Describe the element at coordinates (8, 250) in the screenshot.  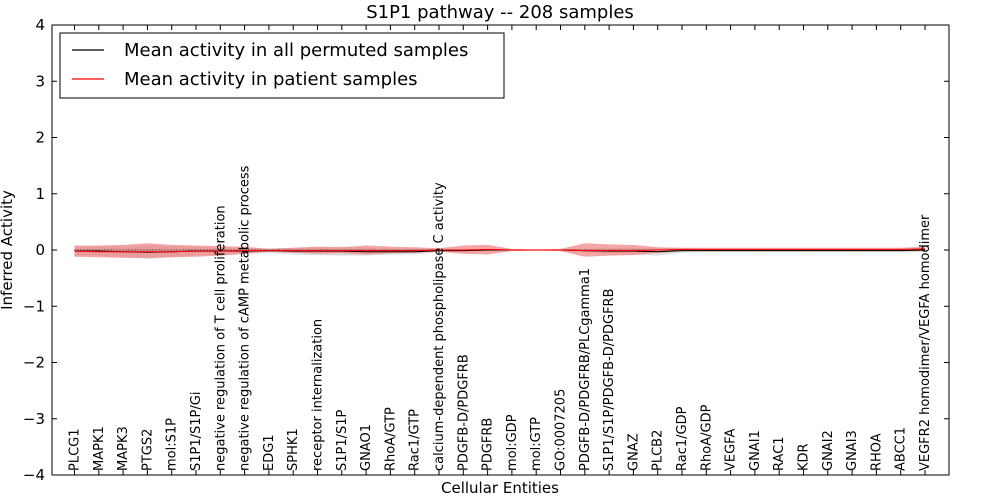
I see `y-axis-label: Inferred Activity` at that location.